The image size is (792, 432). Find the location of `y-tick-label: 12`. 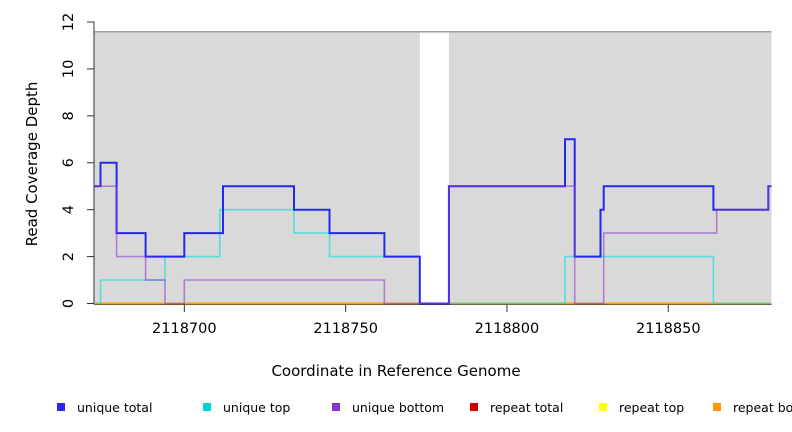

y-tick-label: 12 is located at coordinates (69, 22).